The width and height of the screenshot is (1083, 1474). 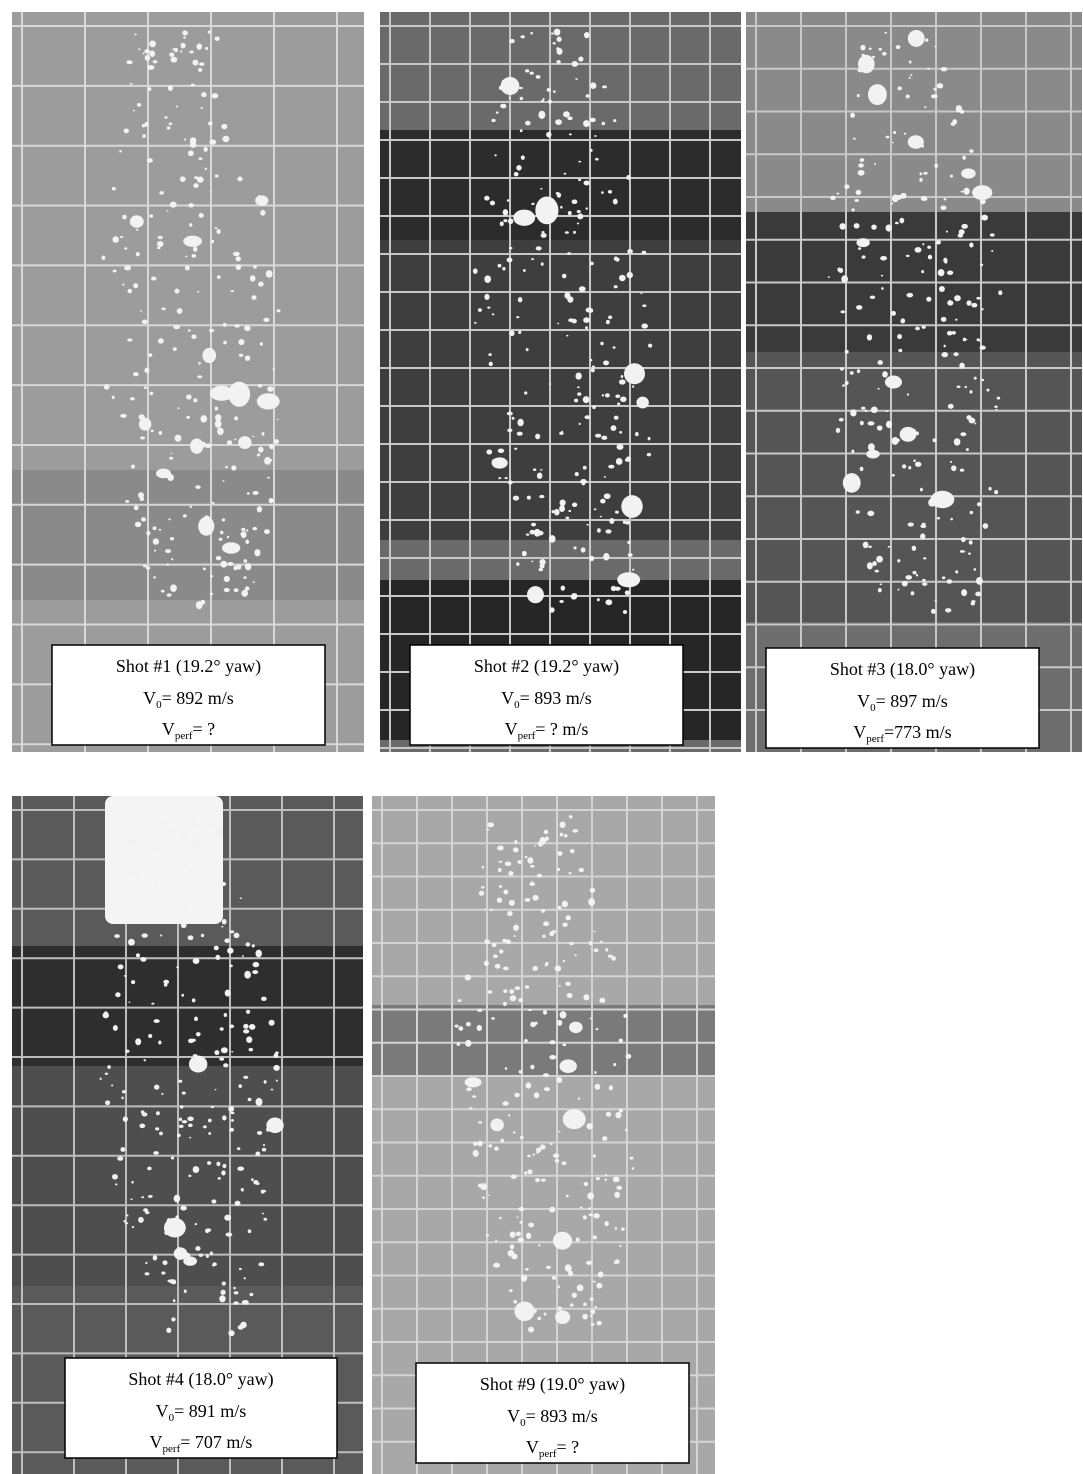 I want to click on subscript: perf, so click(x=184, y=736).